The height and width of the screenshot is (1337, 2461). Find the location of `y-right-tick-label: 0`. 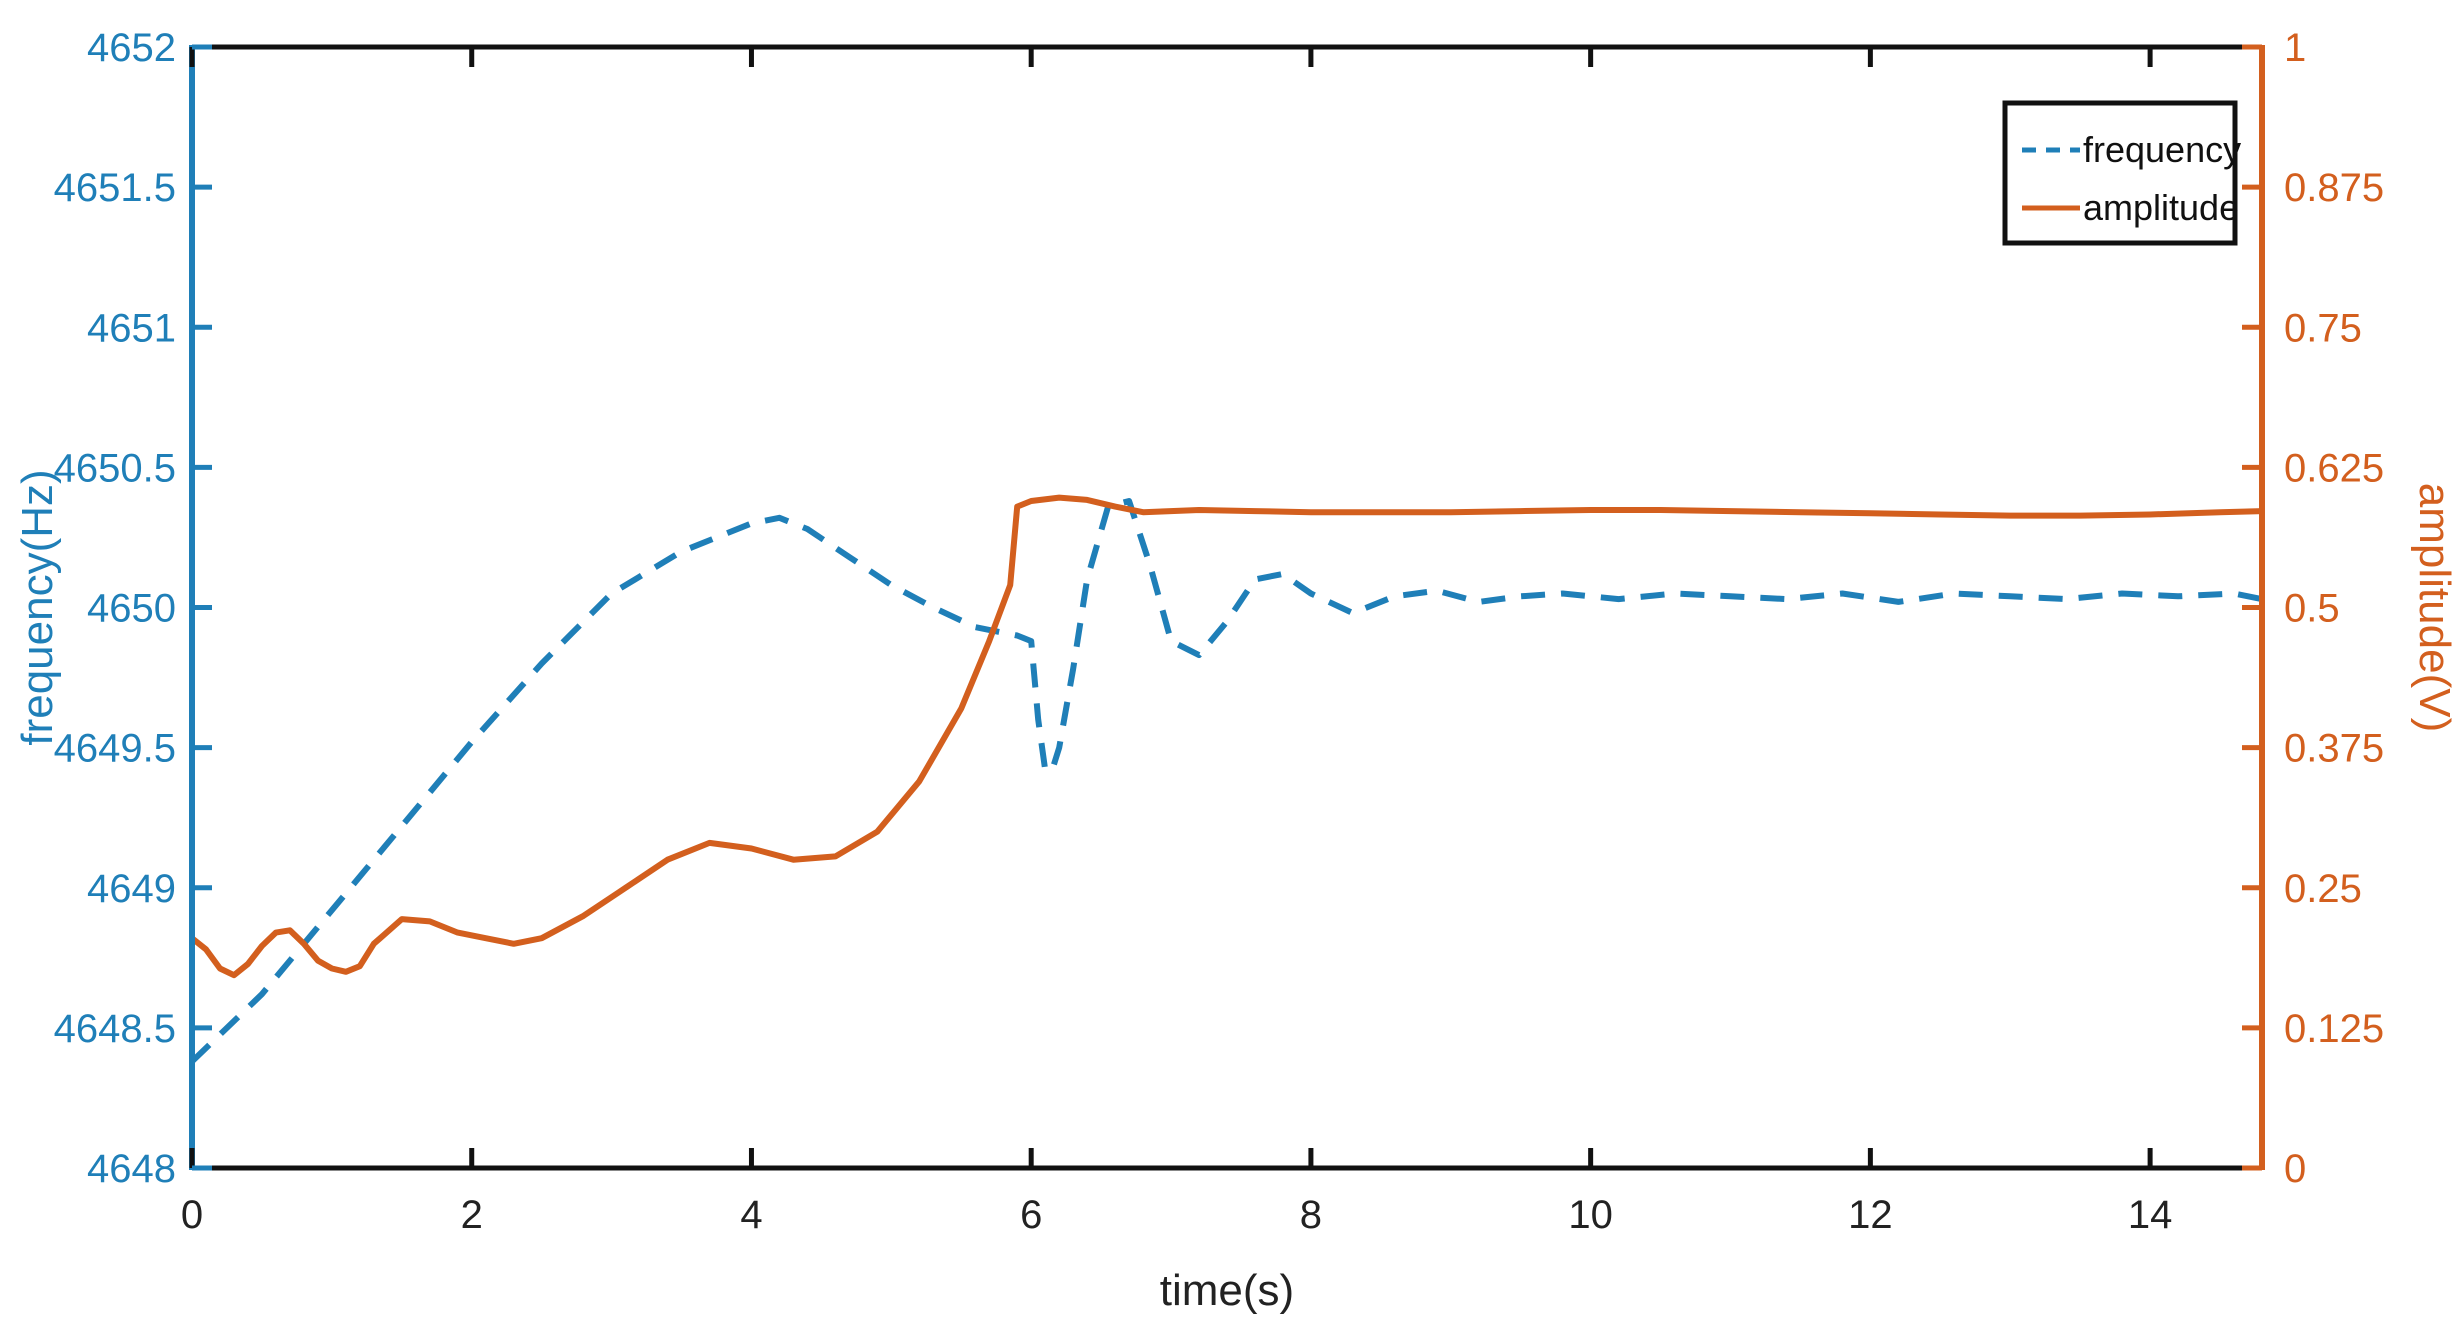

y-right-tick-label: 0 is located at coordinates (2295, 1169).